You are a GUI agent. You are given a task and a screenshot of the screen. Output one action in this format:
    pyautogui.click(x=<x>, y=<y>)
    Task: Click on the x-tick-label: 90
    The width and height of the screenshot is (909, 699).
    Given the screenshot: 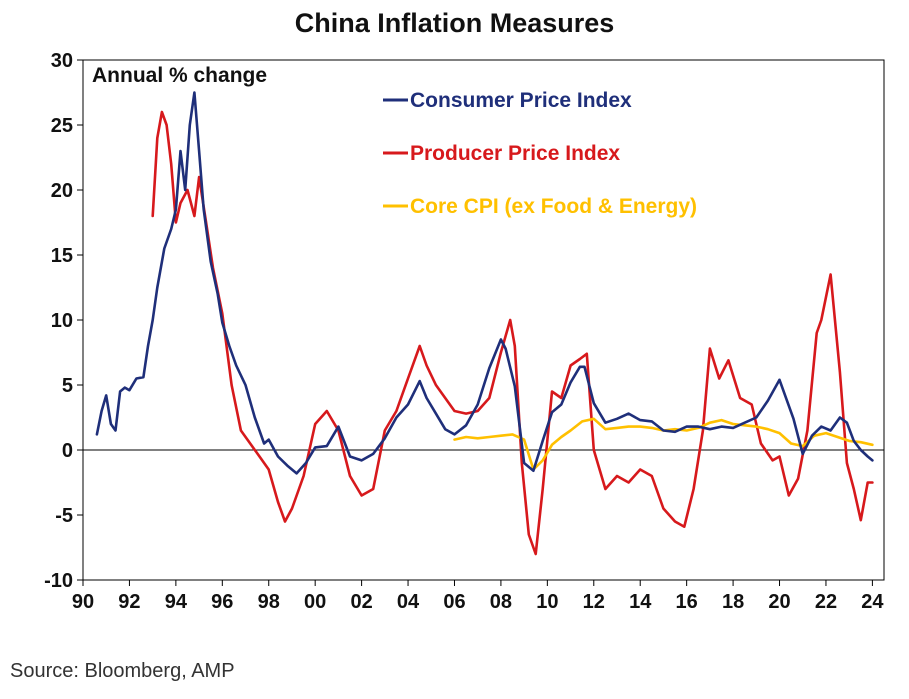 What is the action you would take?
    pyautogui.click(x=83, y=602)
    